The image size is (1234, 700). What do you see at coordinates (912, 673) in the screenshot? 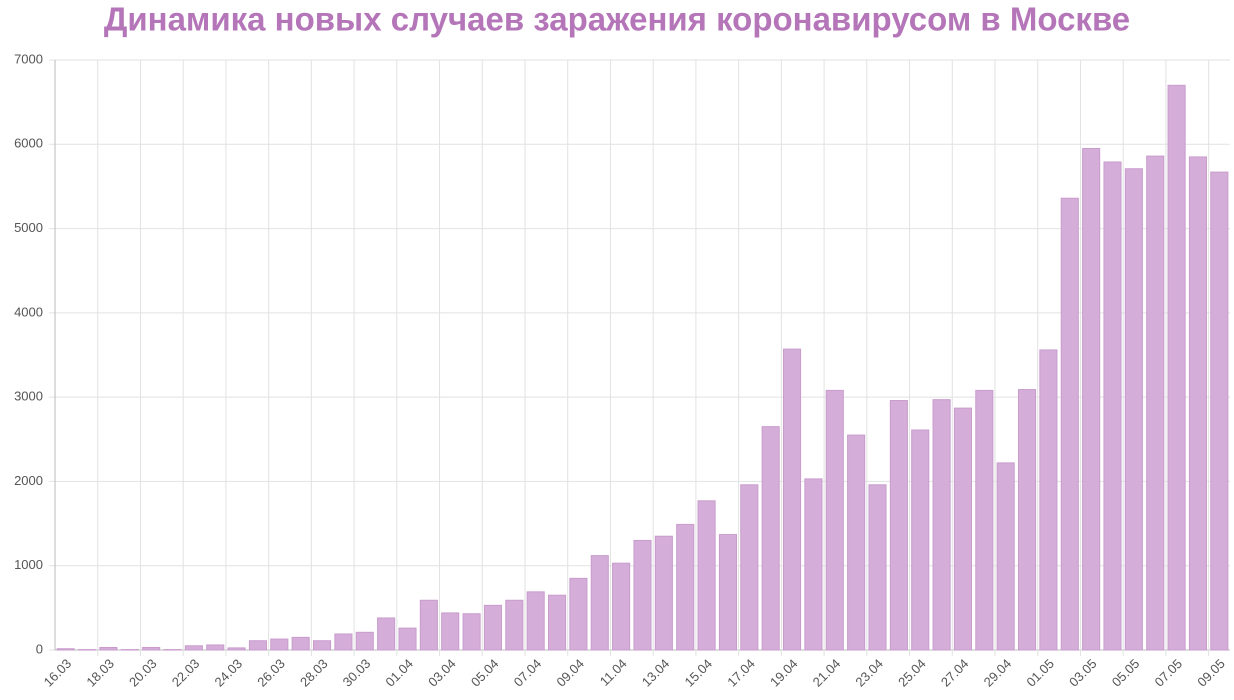
I see `x-tick-label: 25.04` at bounding box center [912, 673].